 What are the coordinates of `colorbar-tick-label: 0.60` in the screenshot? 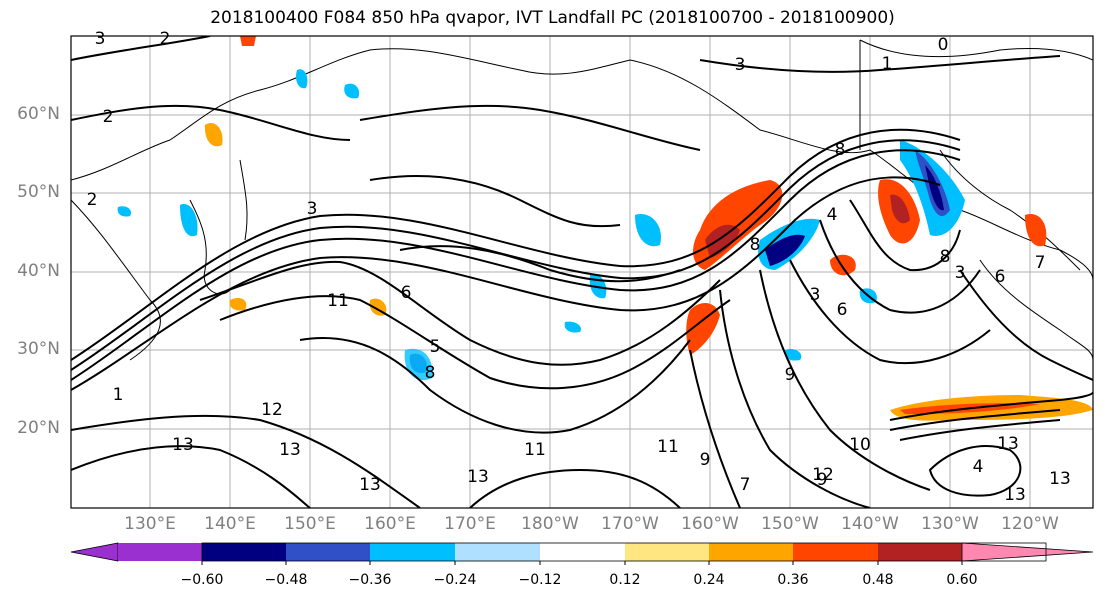 It's located at (962, 580).